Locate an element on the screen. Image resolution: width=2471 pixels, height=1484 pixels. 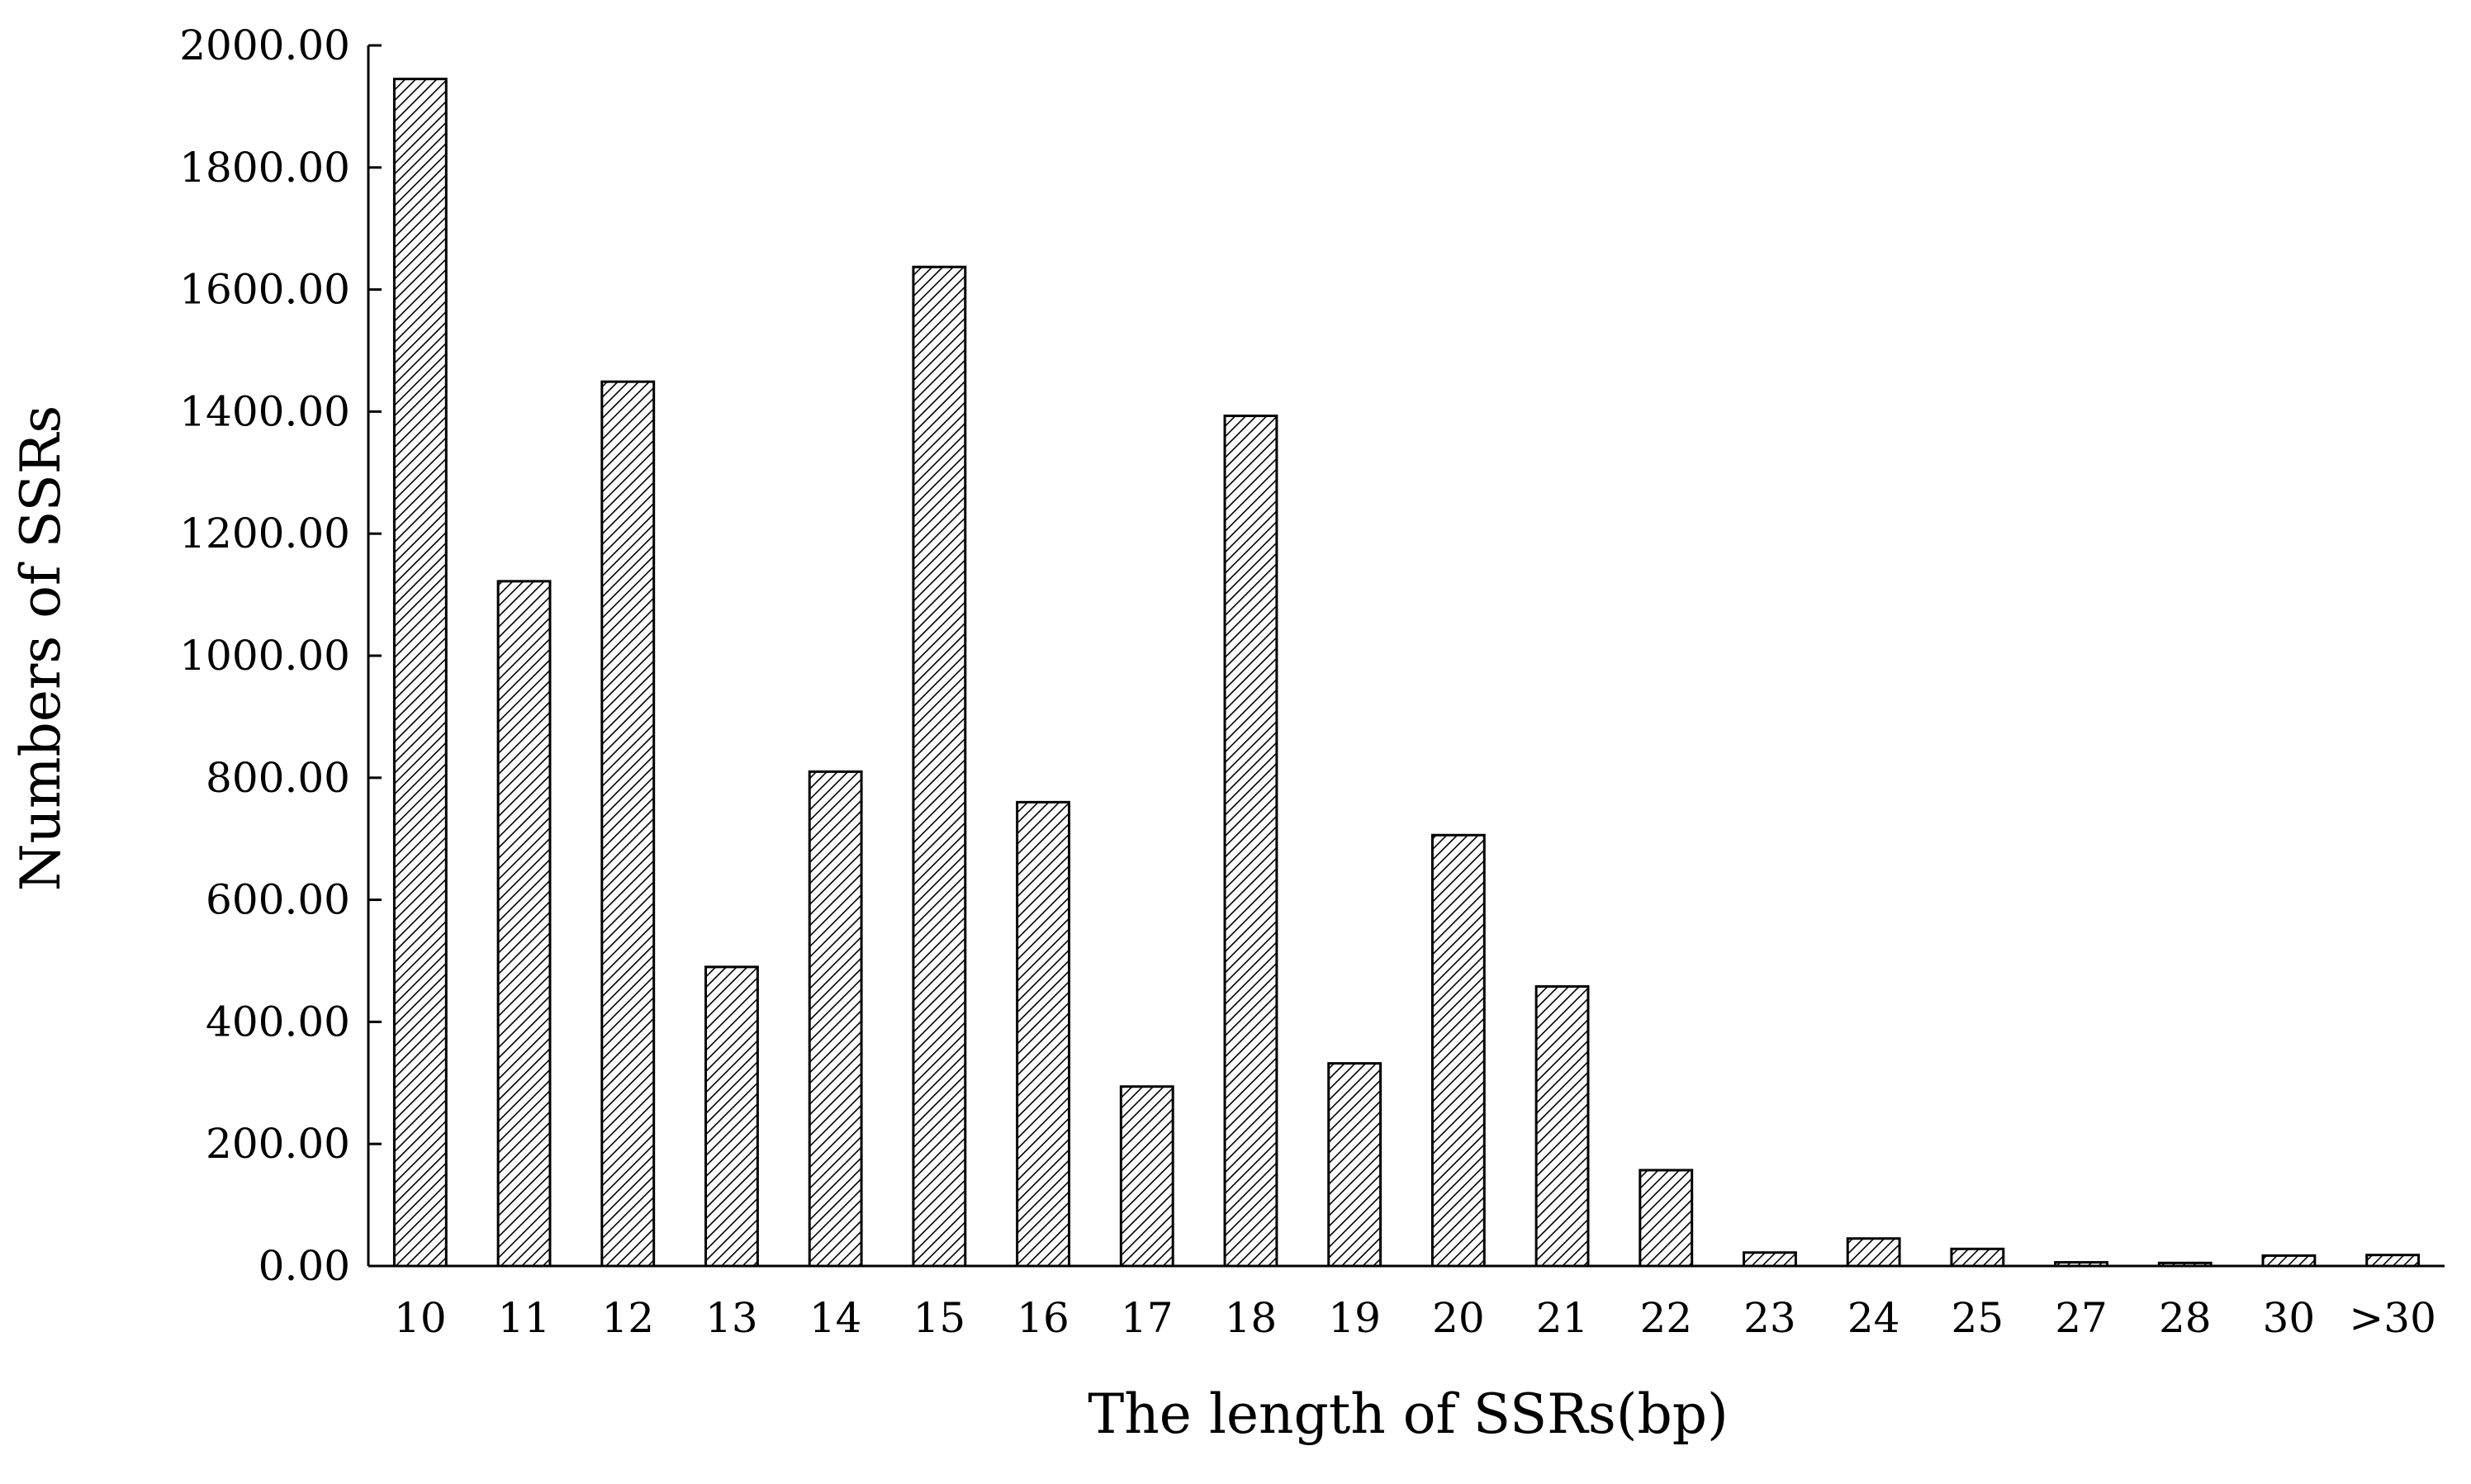
x-tick-label: 21 is located at coordinates (1562, 1318).